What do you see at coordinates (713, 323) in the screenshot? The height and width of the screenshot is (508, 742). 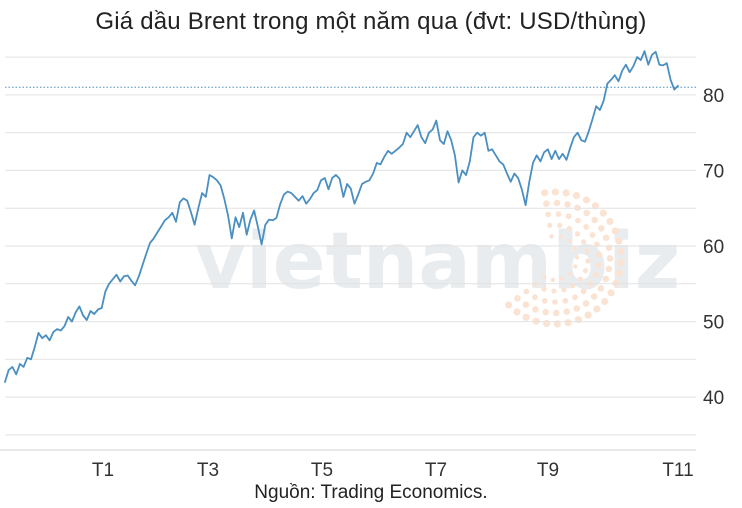 I see `y-tick-label: 50` at bounding box center [713, 323].